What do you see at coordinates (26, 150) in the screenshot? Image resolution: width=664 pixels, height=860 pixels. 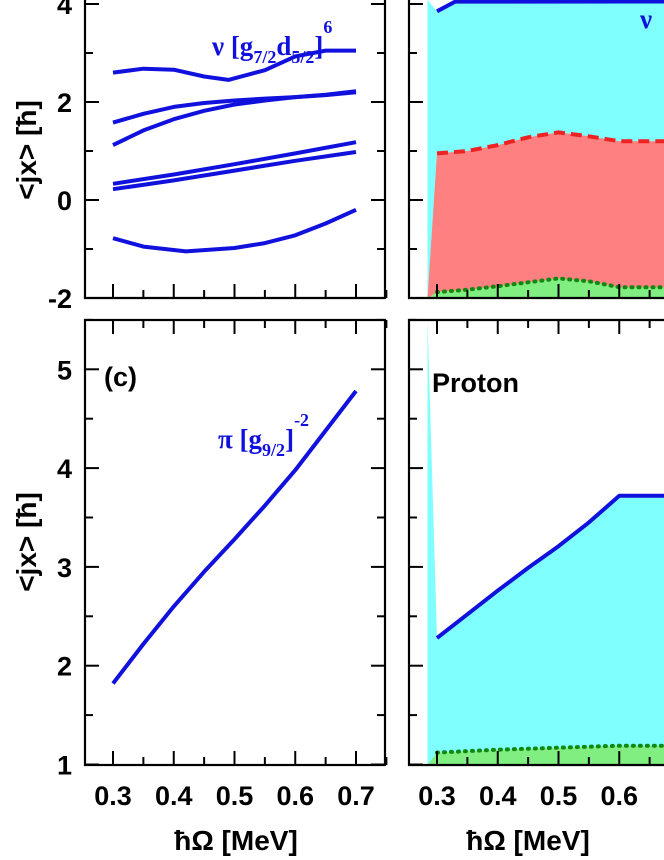 I see `ylabel-top-left: <jx> [ħ]` at bounding box center [26, 150].